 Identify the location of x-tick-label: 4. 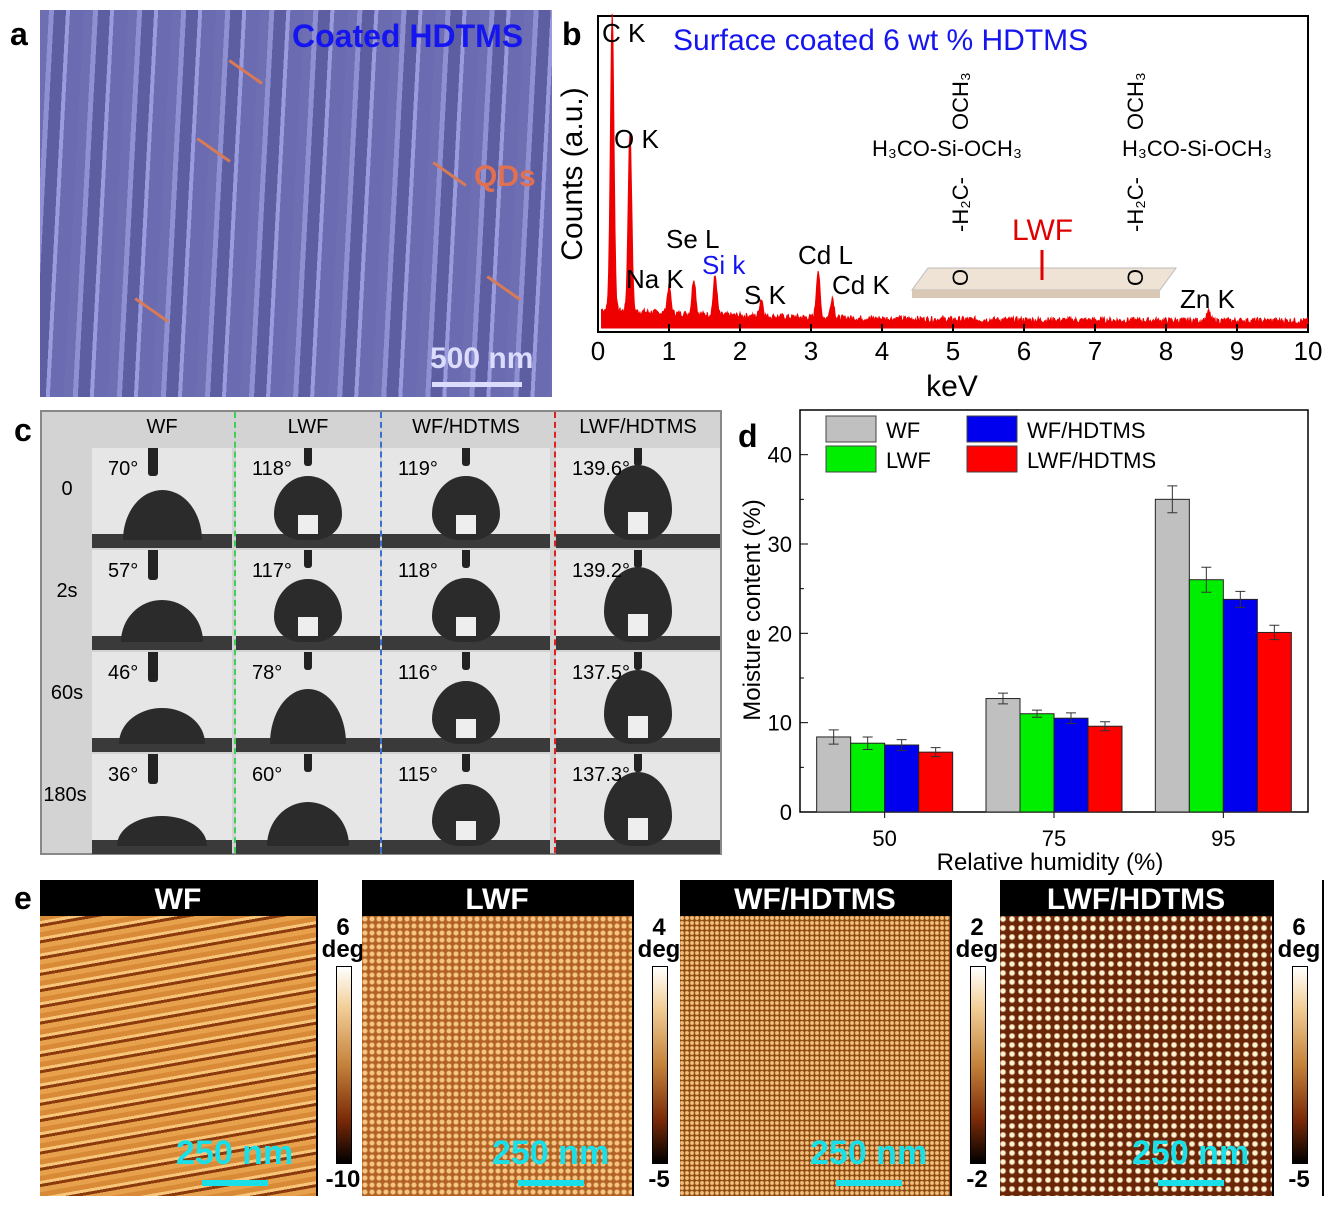
(882, 351).